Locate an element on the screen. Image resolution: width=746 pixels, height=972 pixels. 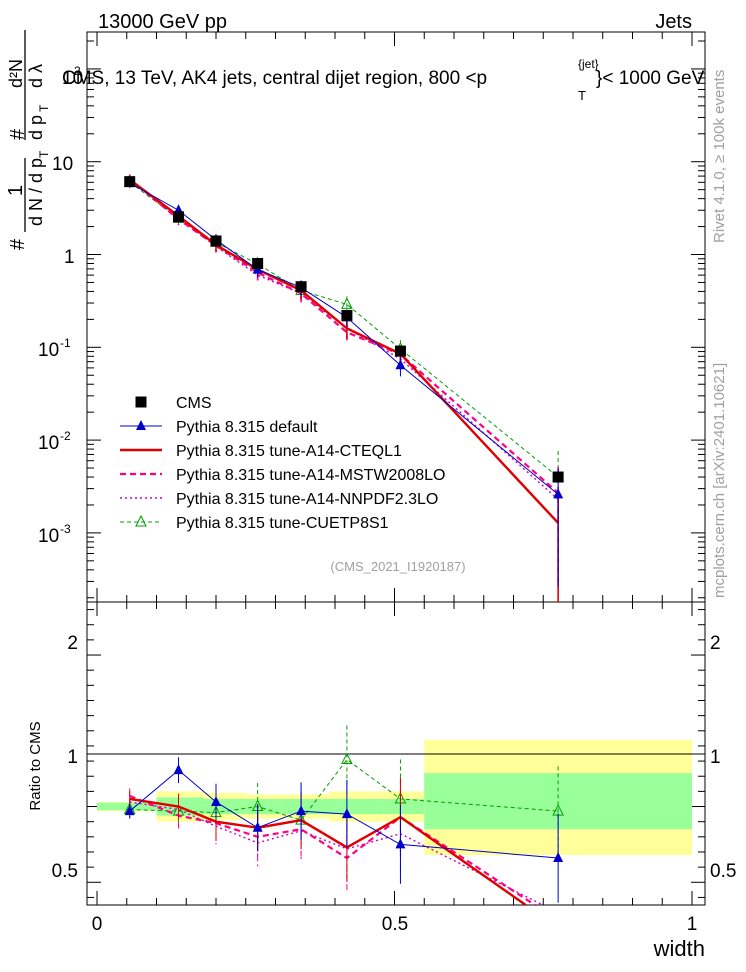
y-tick-1: 1 is located at coordinates (69, 257).